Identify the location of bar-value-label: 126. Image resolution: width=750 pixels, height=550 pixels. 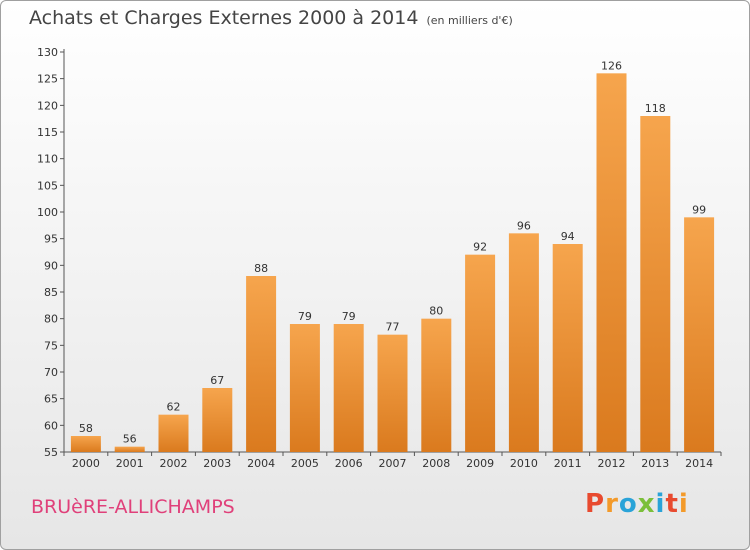
(611, 65).